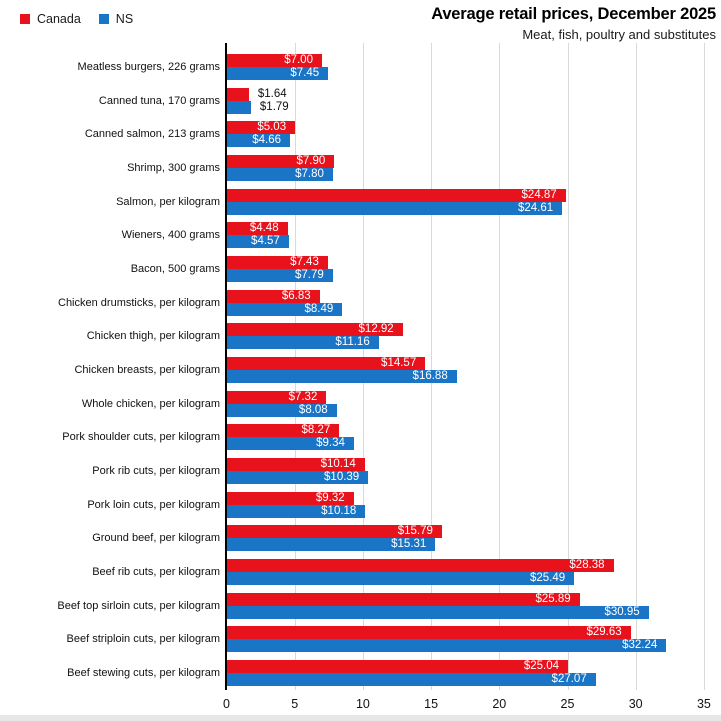  I want to click on bar-value-label: $4.48, so click(264, 228).